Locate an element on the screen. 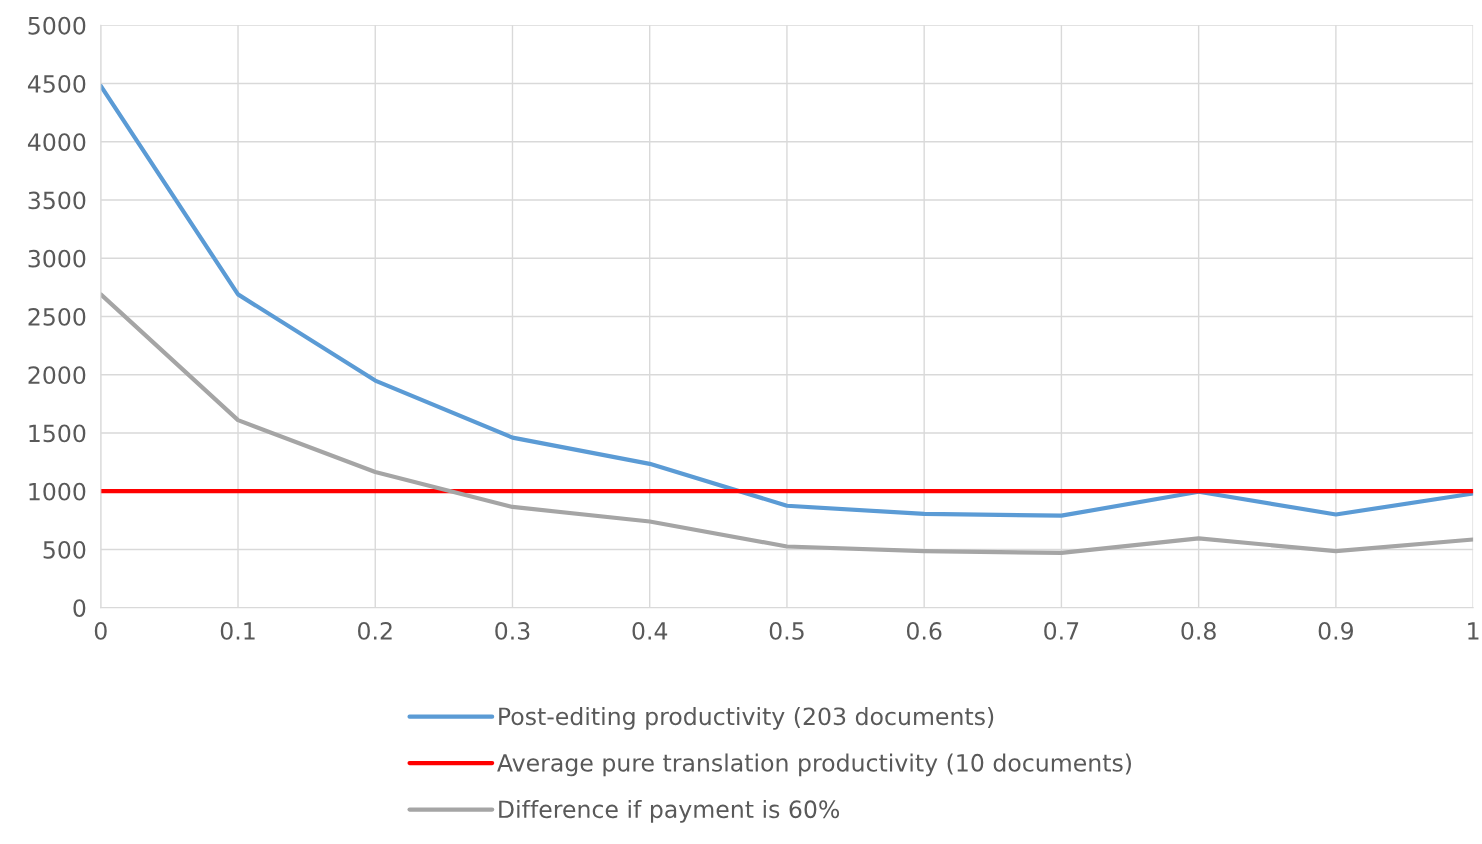  x-tick-label: 1 is located at coordinates (1473, 631).